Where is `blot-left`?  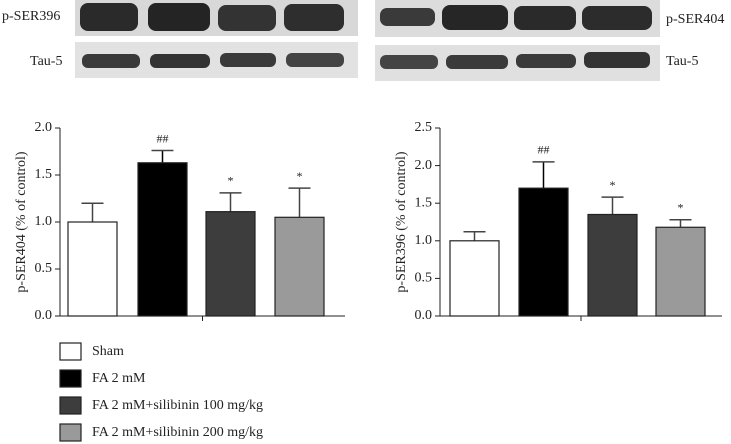 blot-left is located at coordinates (216, 39).